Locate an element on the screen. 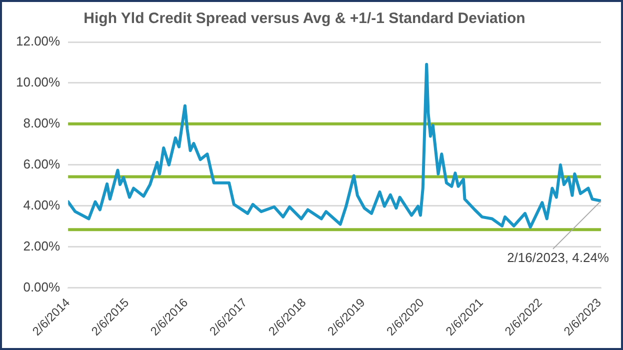 The image size is (623, 350). y-tick-label: 4.00% is located at coordinates (42, 204).